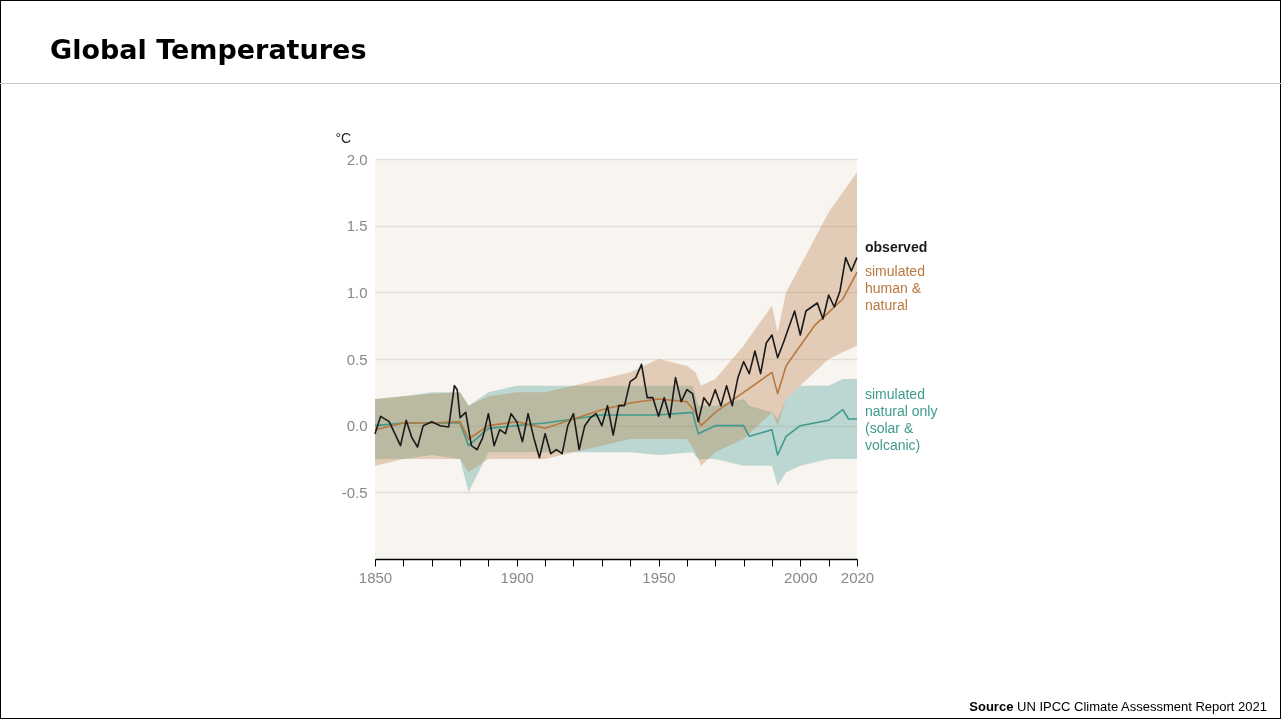 The height and width of the screenshot is (719, 1281). I want to click on x-tick-label: 2000, so click(801, 577).